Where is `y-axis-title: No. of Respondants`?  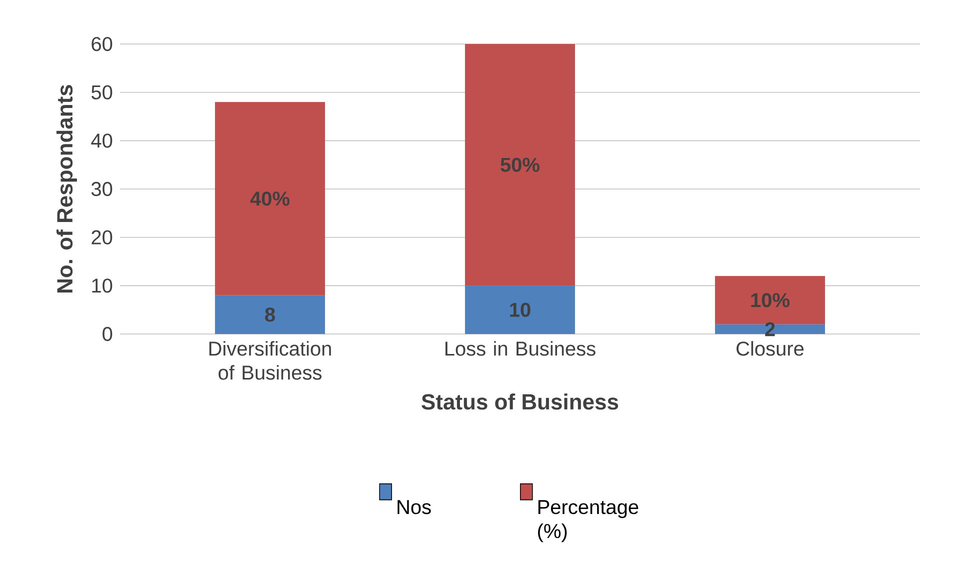
y-axis-title: No. of Respondants is located at coordinates (66, 188).